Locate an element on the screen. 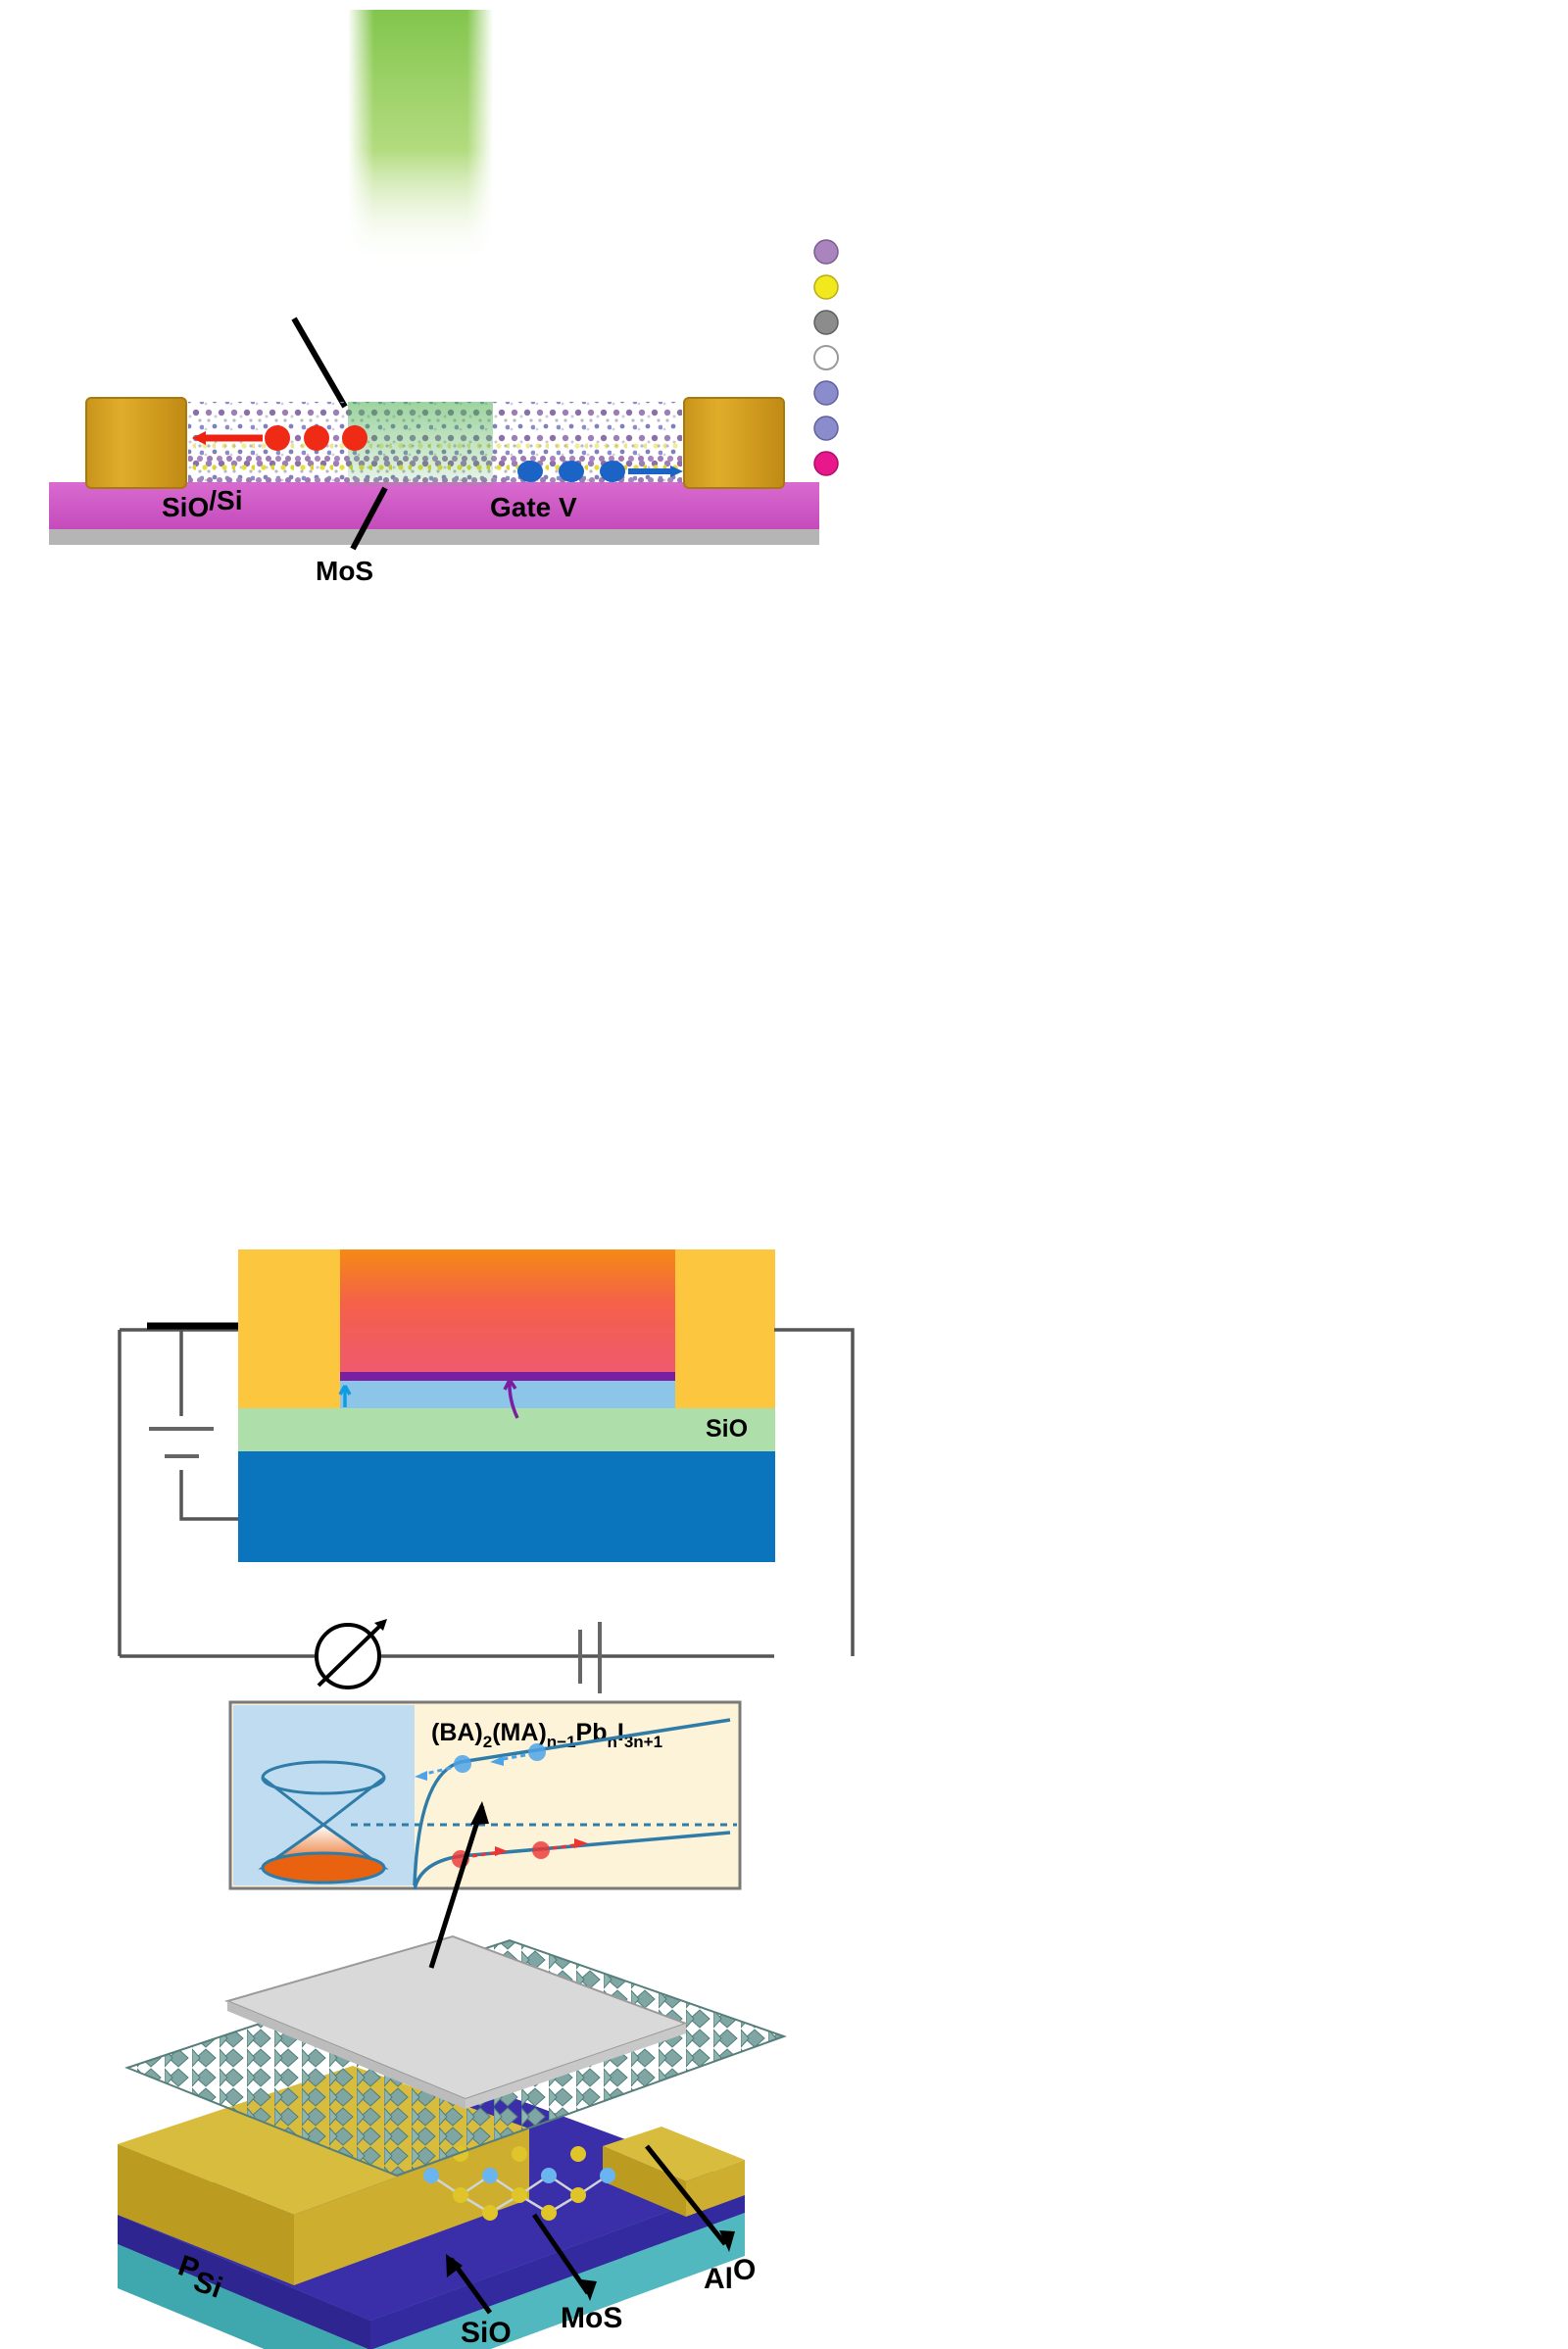 The width and height of the screenshot is (1568, 2349). panel-f is located at coordinates (1190, 1470).